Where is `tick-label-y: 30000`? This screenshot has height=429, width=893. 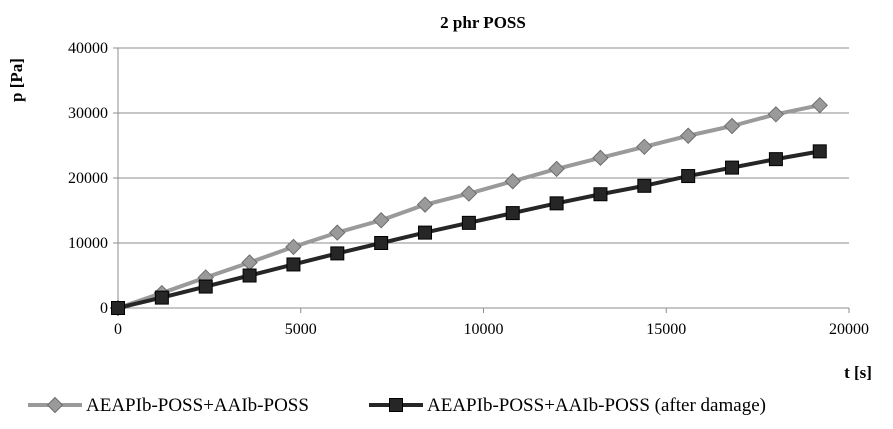 tick-label-y: 30000 is located at coordinates (88, 113).